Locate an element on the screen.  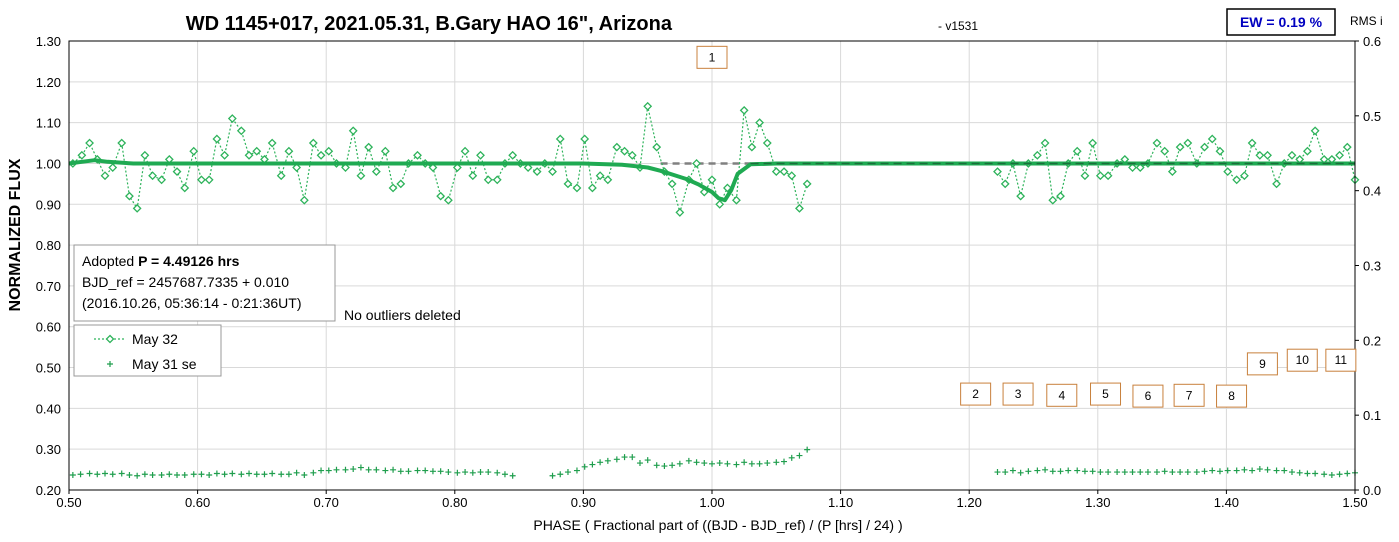
y2-tick-label: 0.2 is located at coordinates (1372, 340).